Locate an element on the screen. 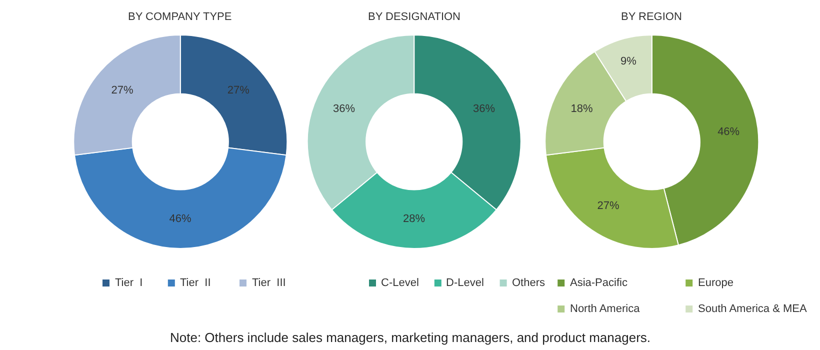  chart-title: BY DESIGNATION is located at coordinates (414, 17).